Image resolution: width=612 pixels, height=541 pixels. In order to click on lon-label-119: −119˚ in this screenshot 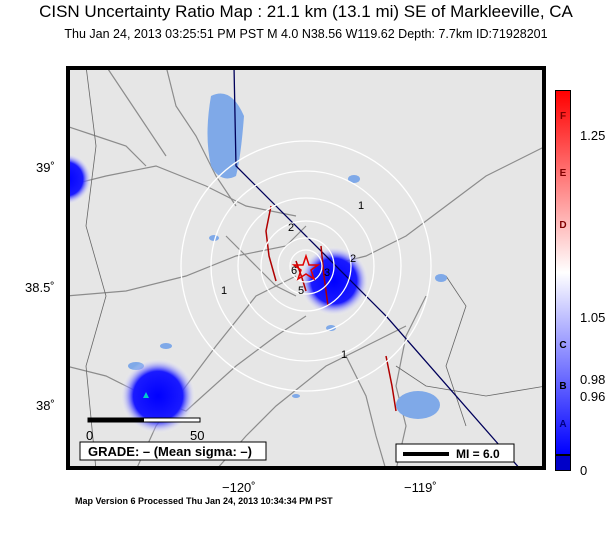, I will do `click(420, 487)`.